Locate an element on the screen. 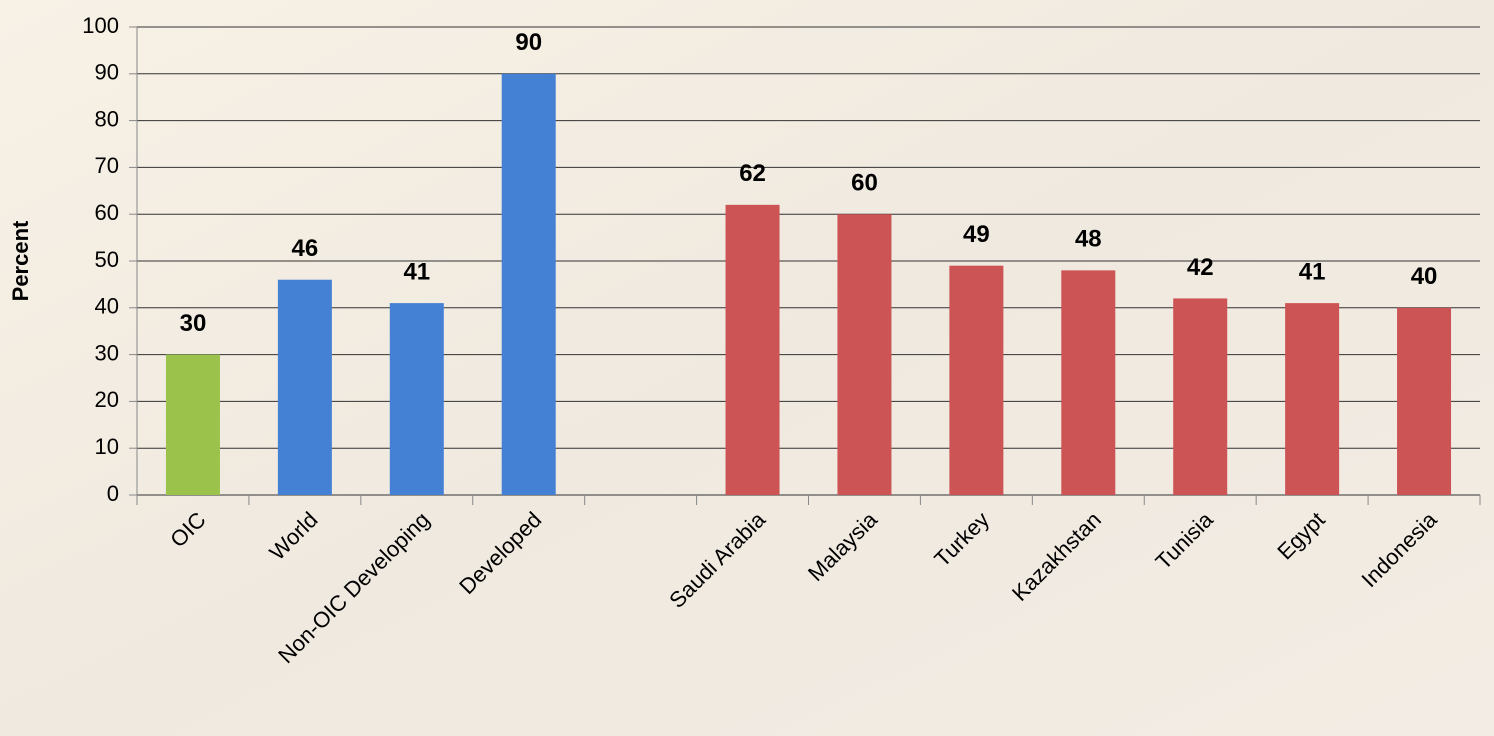 The image size is (1494, 736). value-label: 60 is located at coordinates (864, 183).